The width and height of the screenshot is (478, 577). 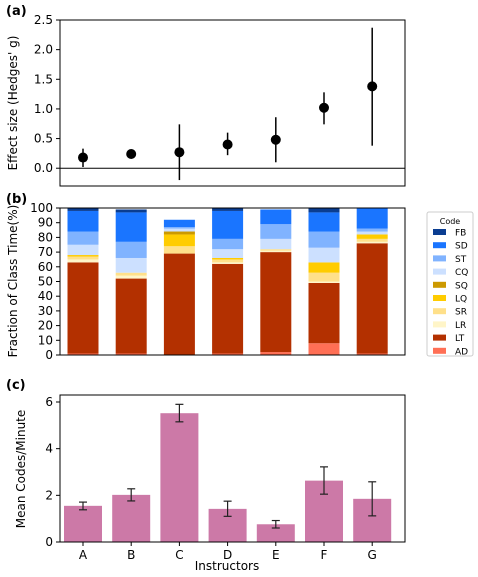 I want to click on instructor-tick-label: F, so click(x=324, y=555).